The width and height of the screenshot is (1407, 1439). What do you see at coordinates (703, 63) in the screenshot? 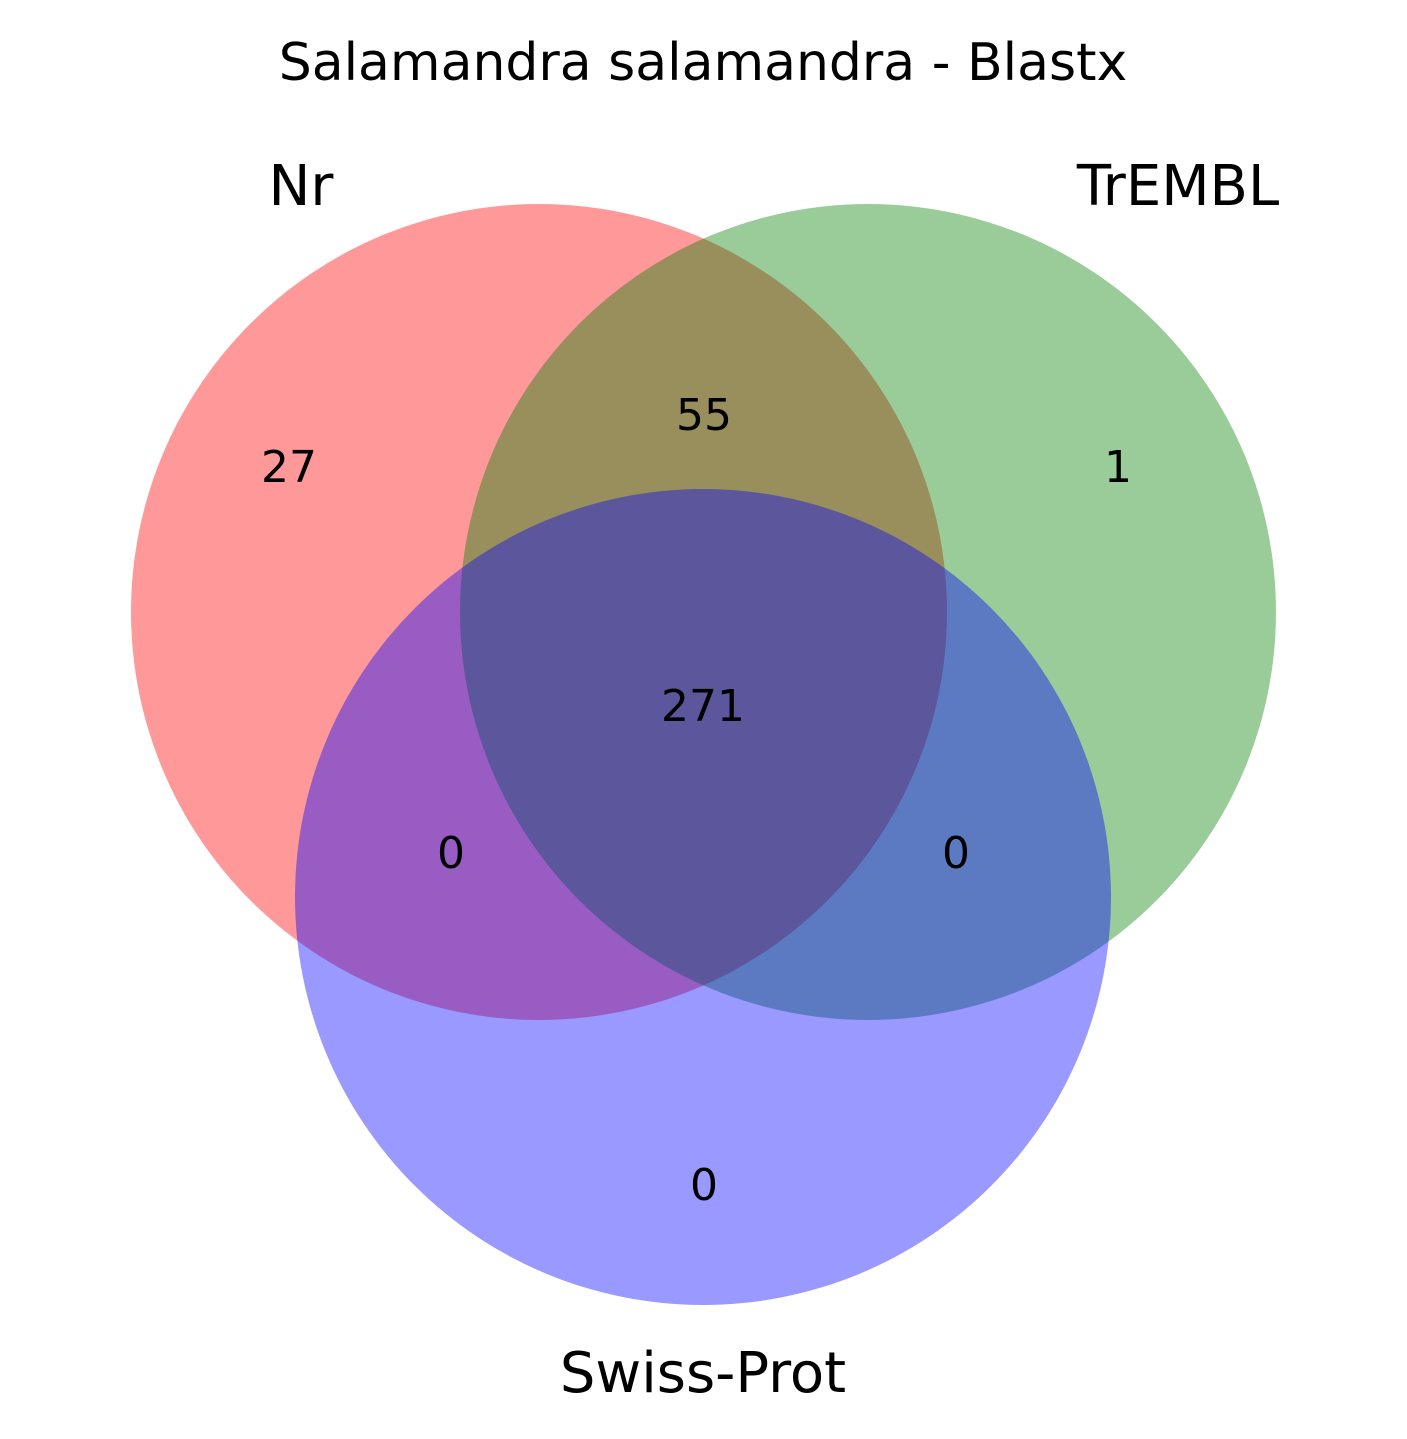
I see `diagram-title: Salamandra salamandra - Blastx` at bounding box center [703, 63].